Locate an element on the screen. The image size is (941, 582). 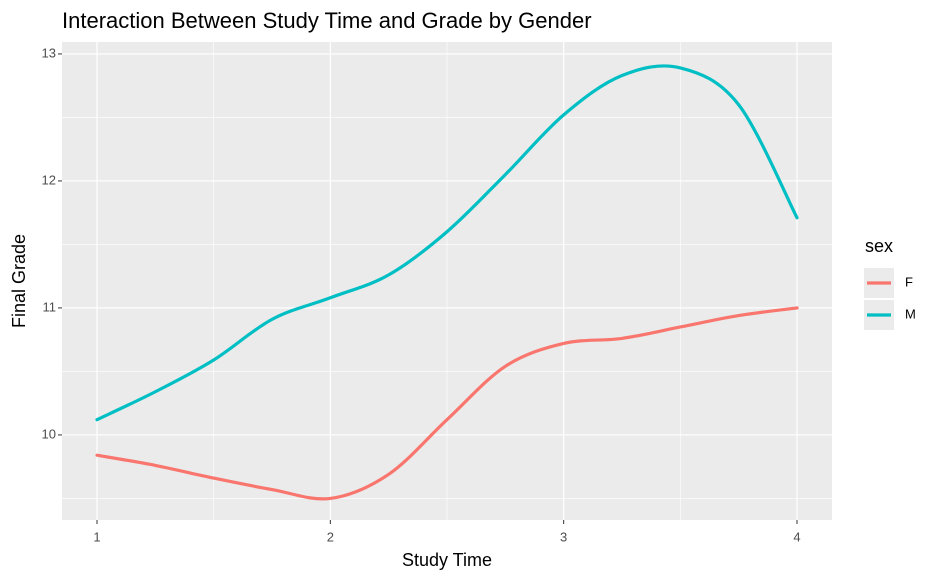
y-tick-label: 11 is located at coordinates (50, 306).